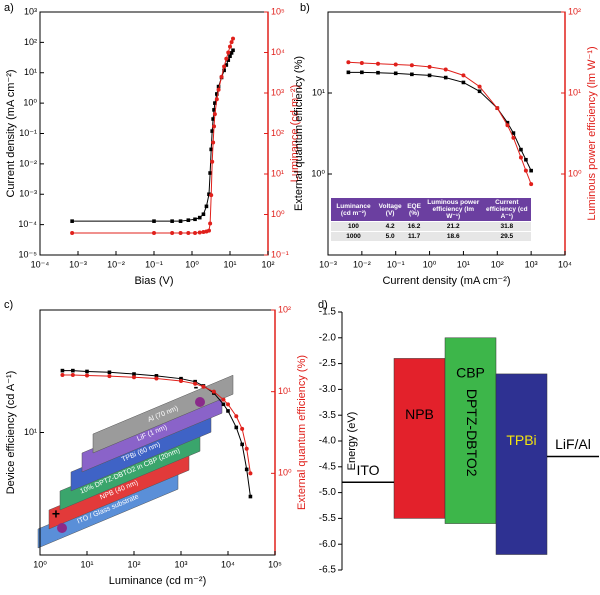 This screenshot has width=600, height=595. What do you see at coordinates (521, 440) in the screenshot?
I see `bar-label: TPBi` at bounding box center [521, 440].